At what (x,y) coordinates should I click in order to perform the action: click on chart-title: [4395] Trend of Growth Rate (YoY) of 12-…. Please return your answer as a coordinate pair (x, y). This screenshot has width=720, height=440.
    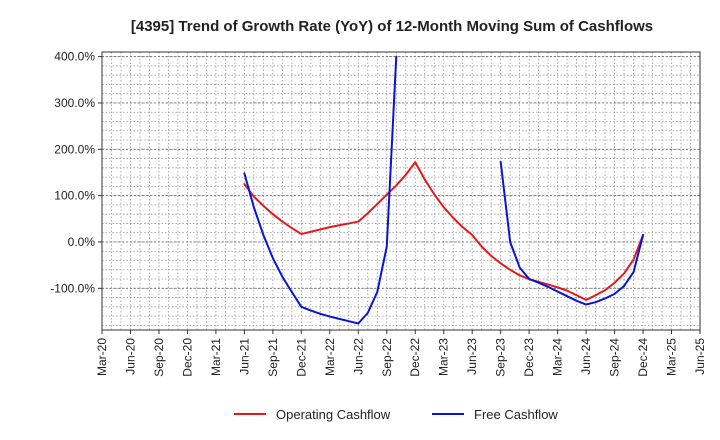
    Looking at the image, I should click on (392, 26).